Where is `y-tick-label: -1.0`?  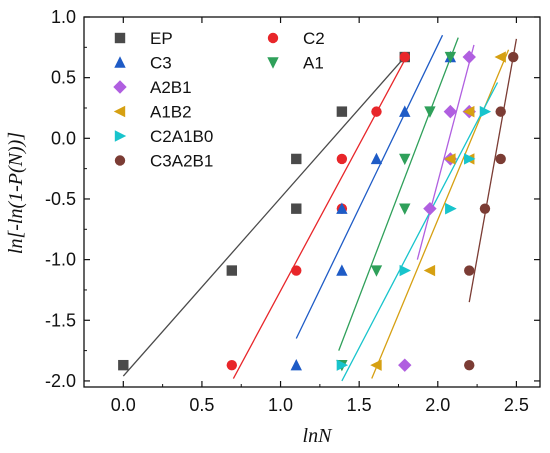
y-tick-label: -1.0 is located at coordinates (60, 260).